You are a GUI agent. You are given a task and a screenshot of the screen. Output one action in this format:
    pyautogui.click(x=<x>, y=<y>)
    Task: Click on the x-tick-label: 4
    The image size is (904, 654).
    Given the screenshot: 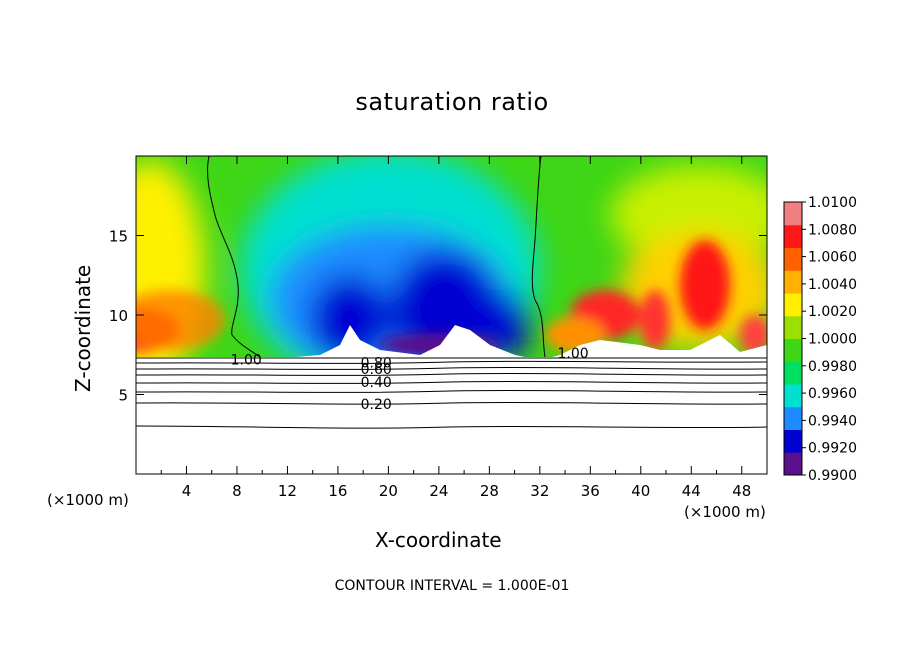 What is the action you would take?
    pyautogui.click(x=187, y=491)
    